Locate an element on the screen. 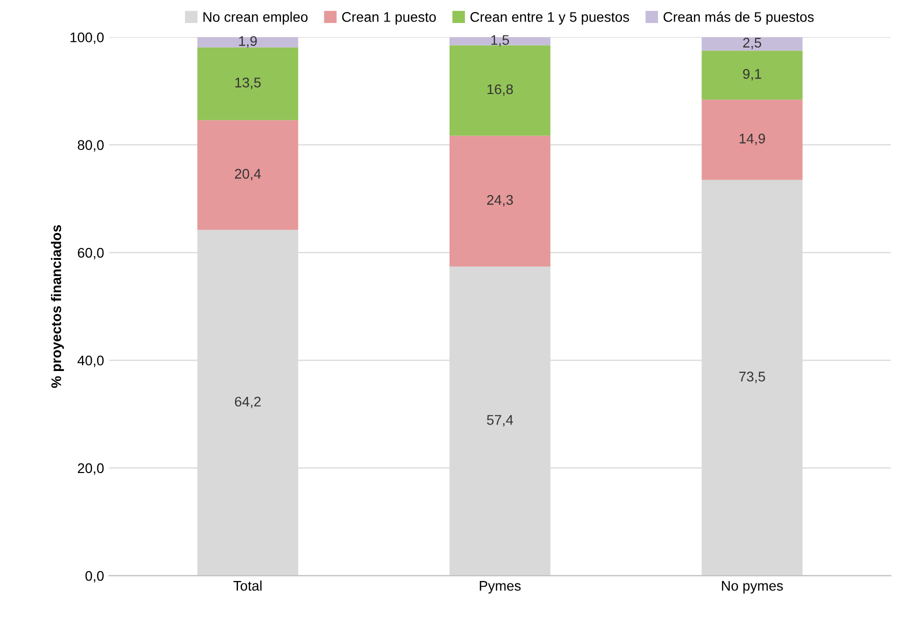  data-label: 9,1 is located at coordinates (752, 74).